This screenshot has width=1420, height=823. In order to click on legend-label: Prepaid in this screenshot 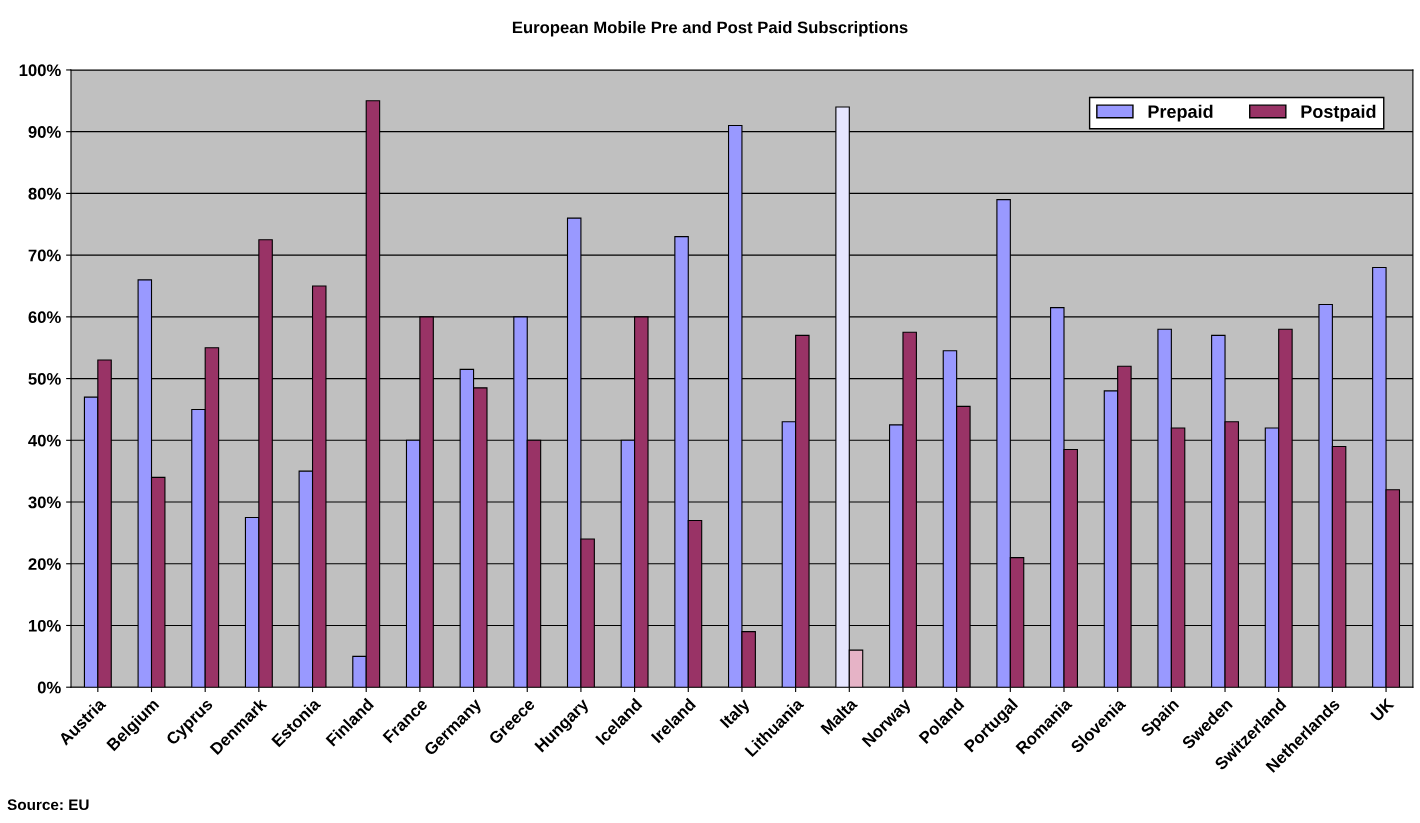, I will do `click(1180, 113)`.